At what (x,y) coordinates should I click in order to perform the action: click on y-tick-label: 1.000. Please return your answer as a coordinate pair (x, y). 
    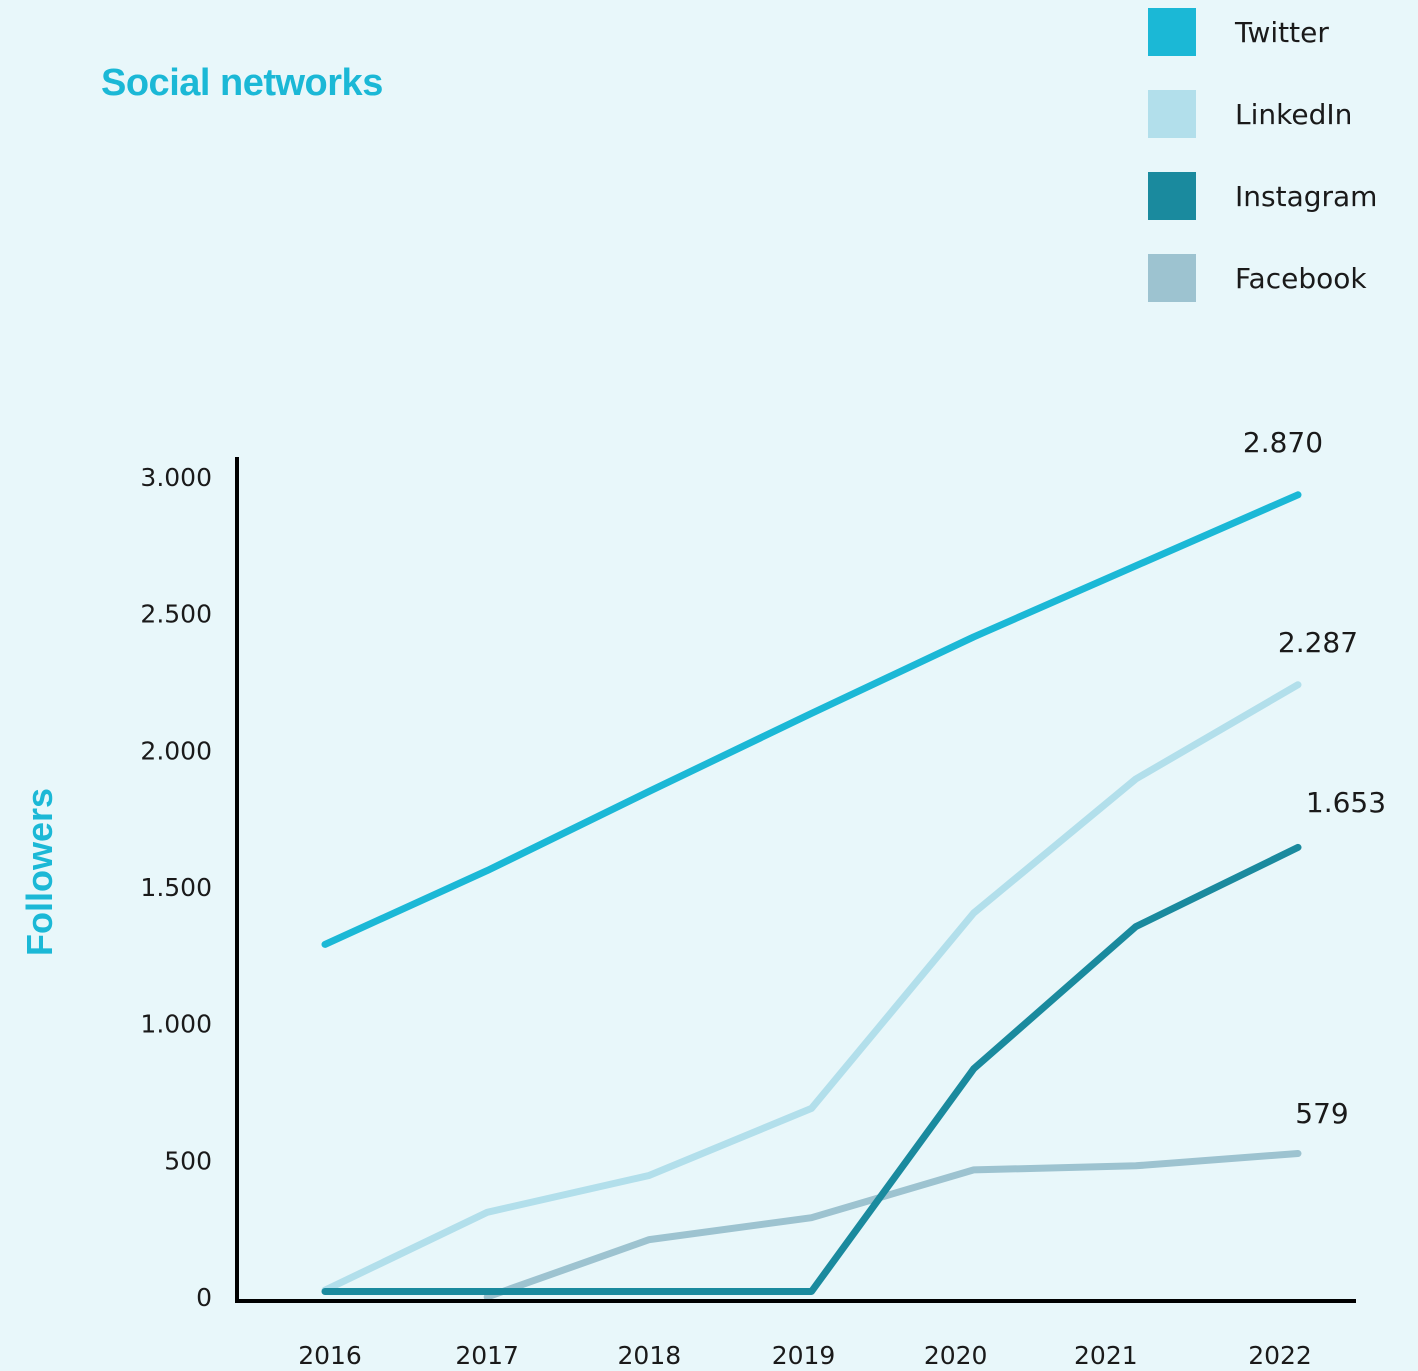
    Looking at the image, I should click on (176, 1024).